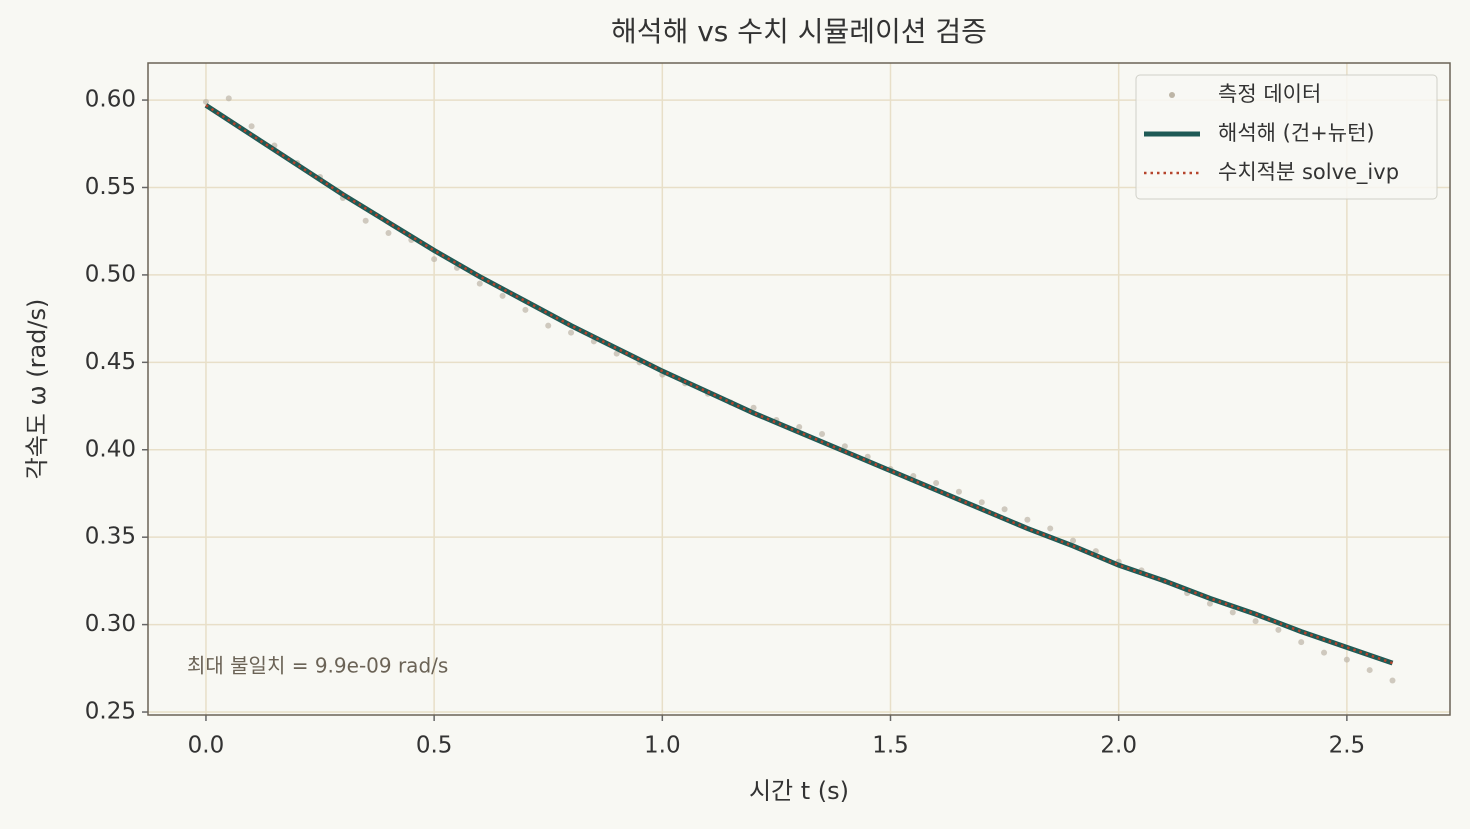 This screenshot has height=829, width=1470. Describe the element at coordinates (110, 712) in the screenshot. I see `y-tick-label: 0.25` at that location.